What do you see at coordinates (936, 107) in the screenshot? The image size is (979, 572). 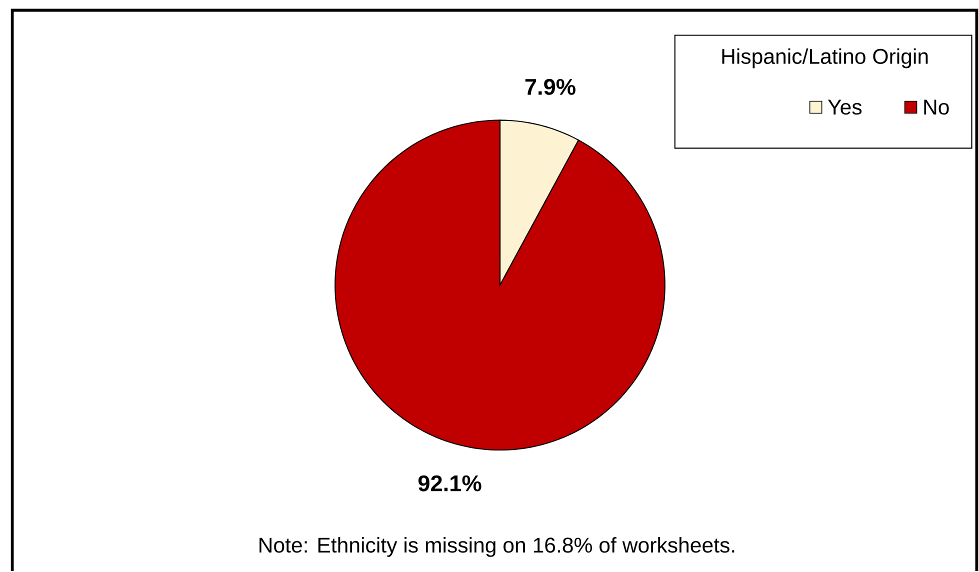 I see `legend-label: No` at bounding box center [936, 107].